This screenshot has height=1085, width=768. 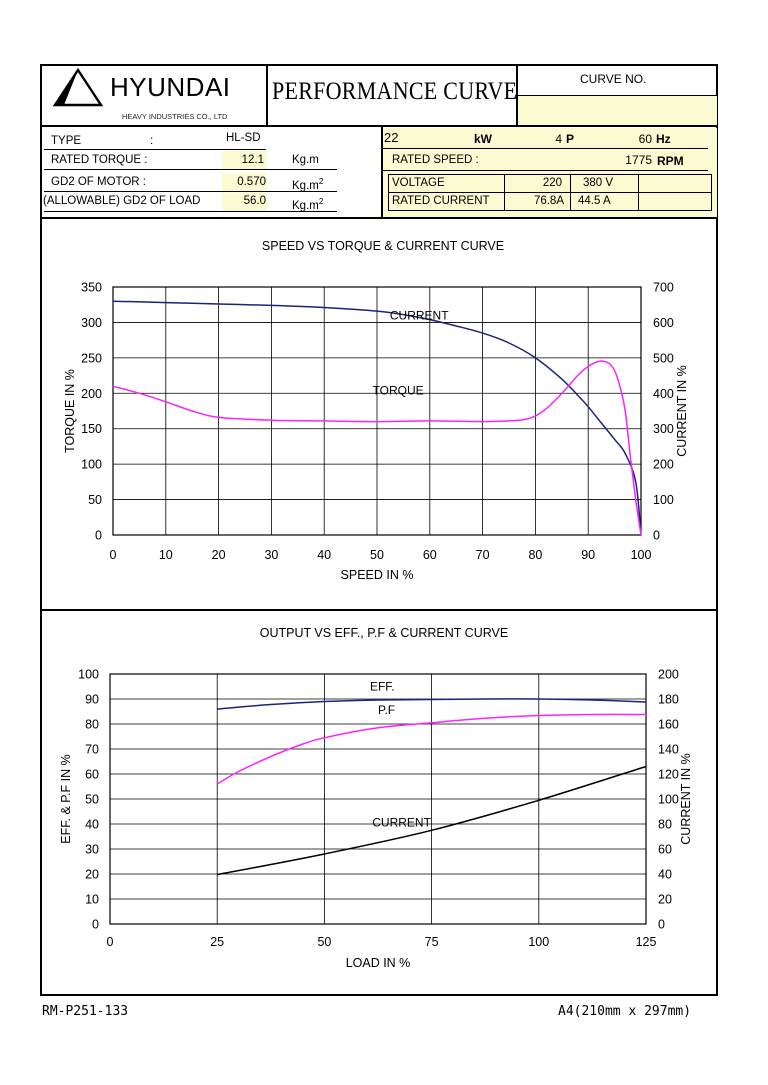 I want to click on freq-value: 60, so click(x=645, y=139).